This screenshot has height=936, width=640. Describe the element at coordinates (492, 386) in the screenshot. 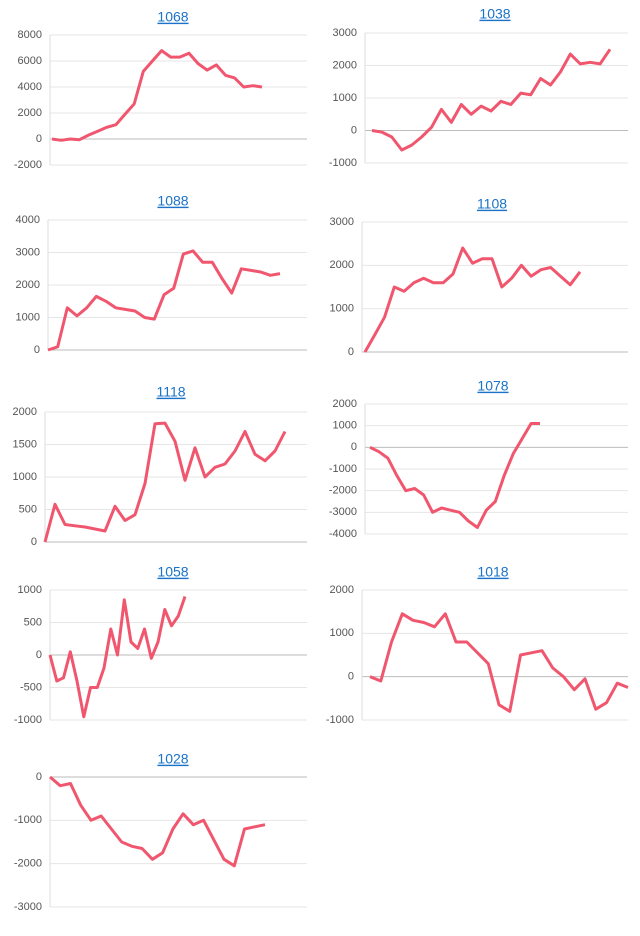

I see `chart-title: 1078` at that location.